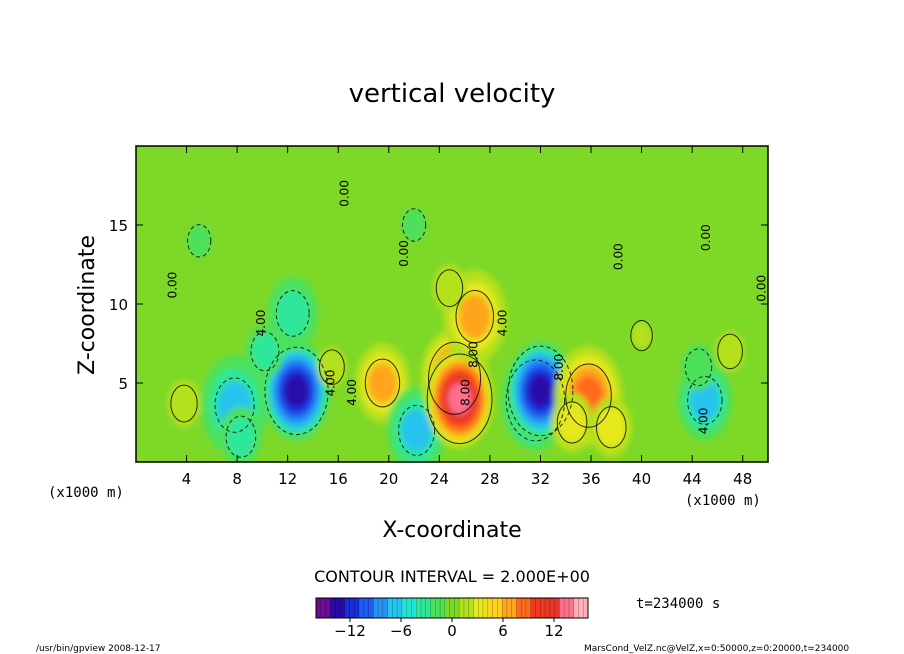 This screenshot has height=654, width=904. What do you see at coordinates (723, 501) in the screenshot?
I see `x-unit-right: (x1000 m)` at bounding box center [723, 501].